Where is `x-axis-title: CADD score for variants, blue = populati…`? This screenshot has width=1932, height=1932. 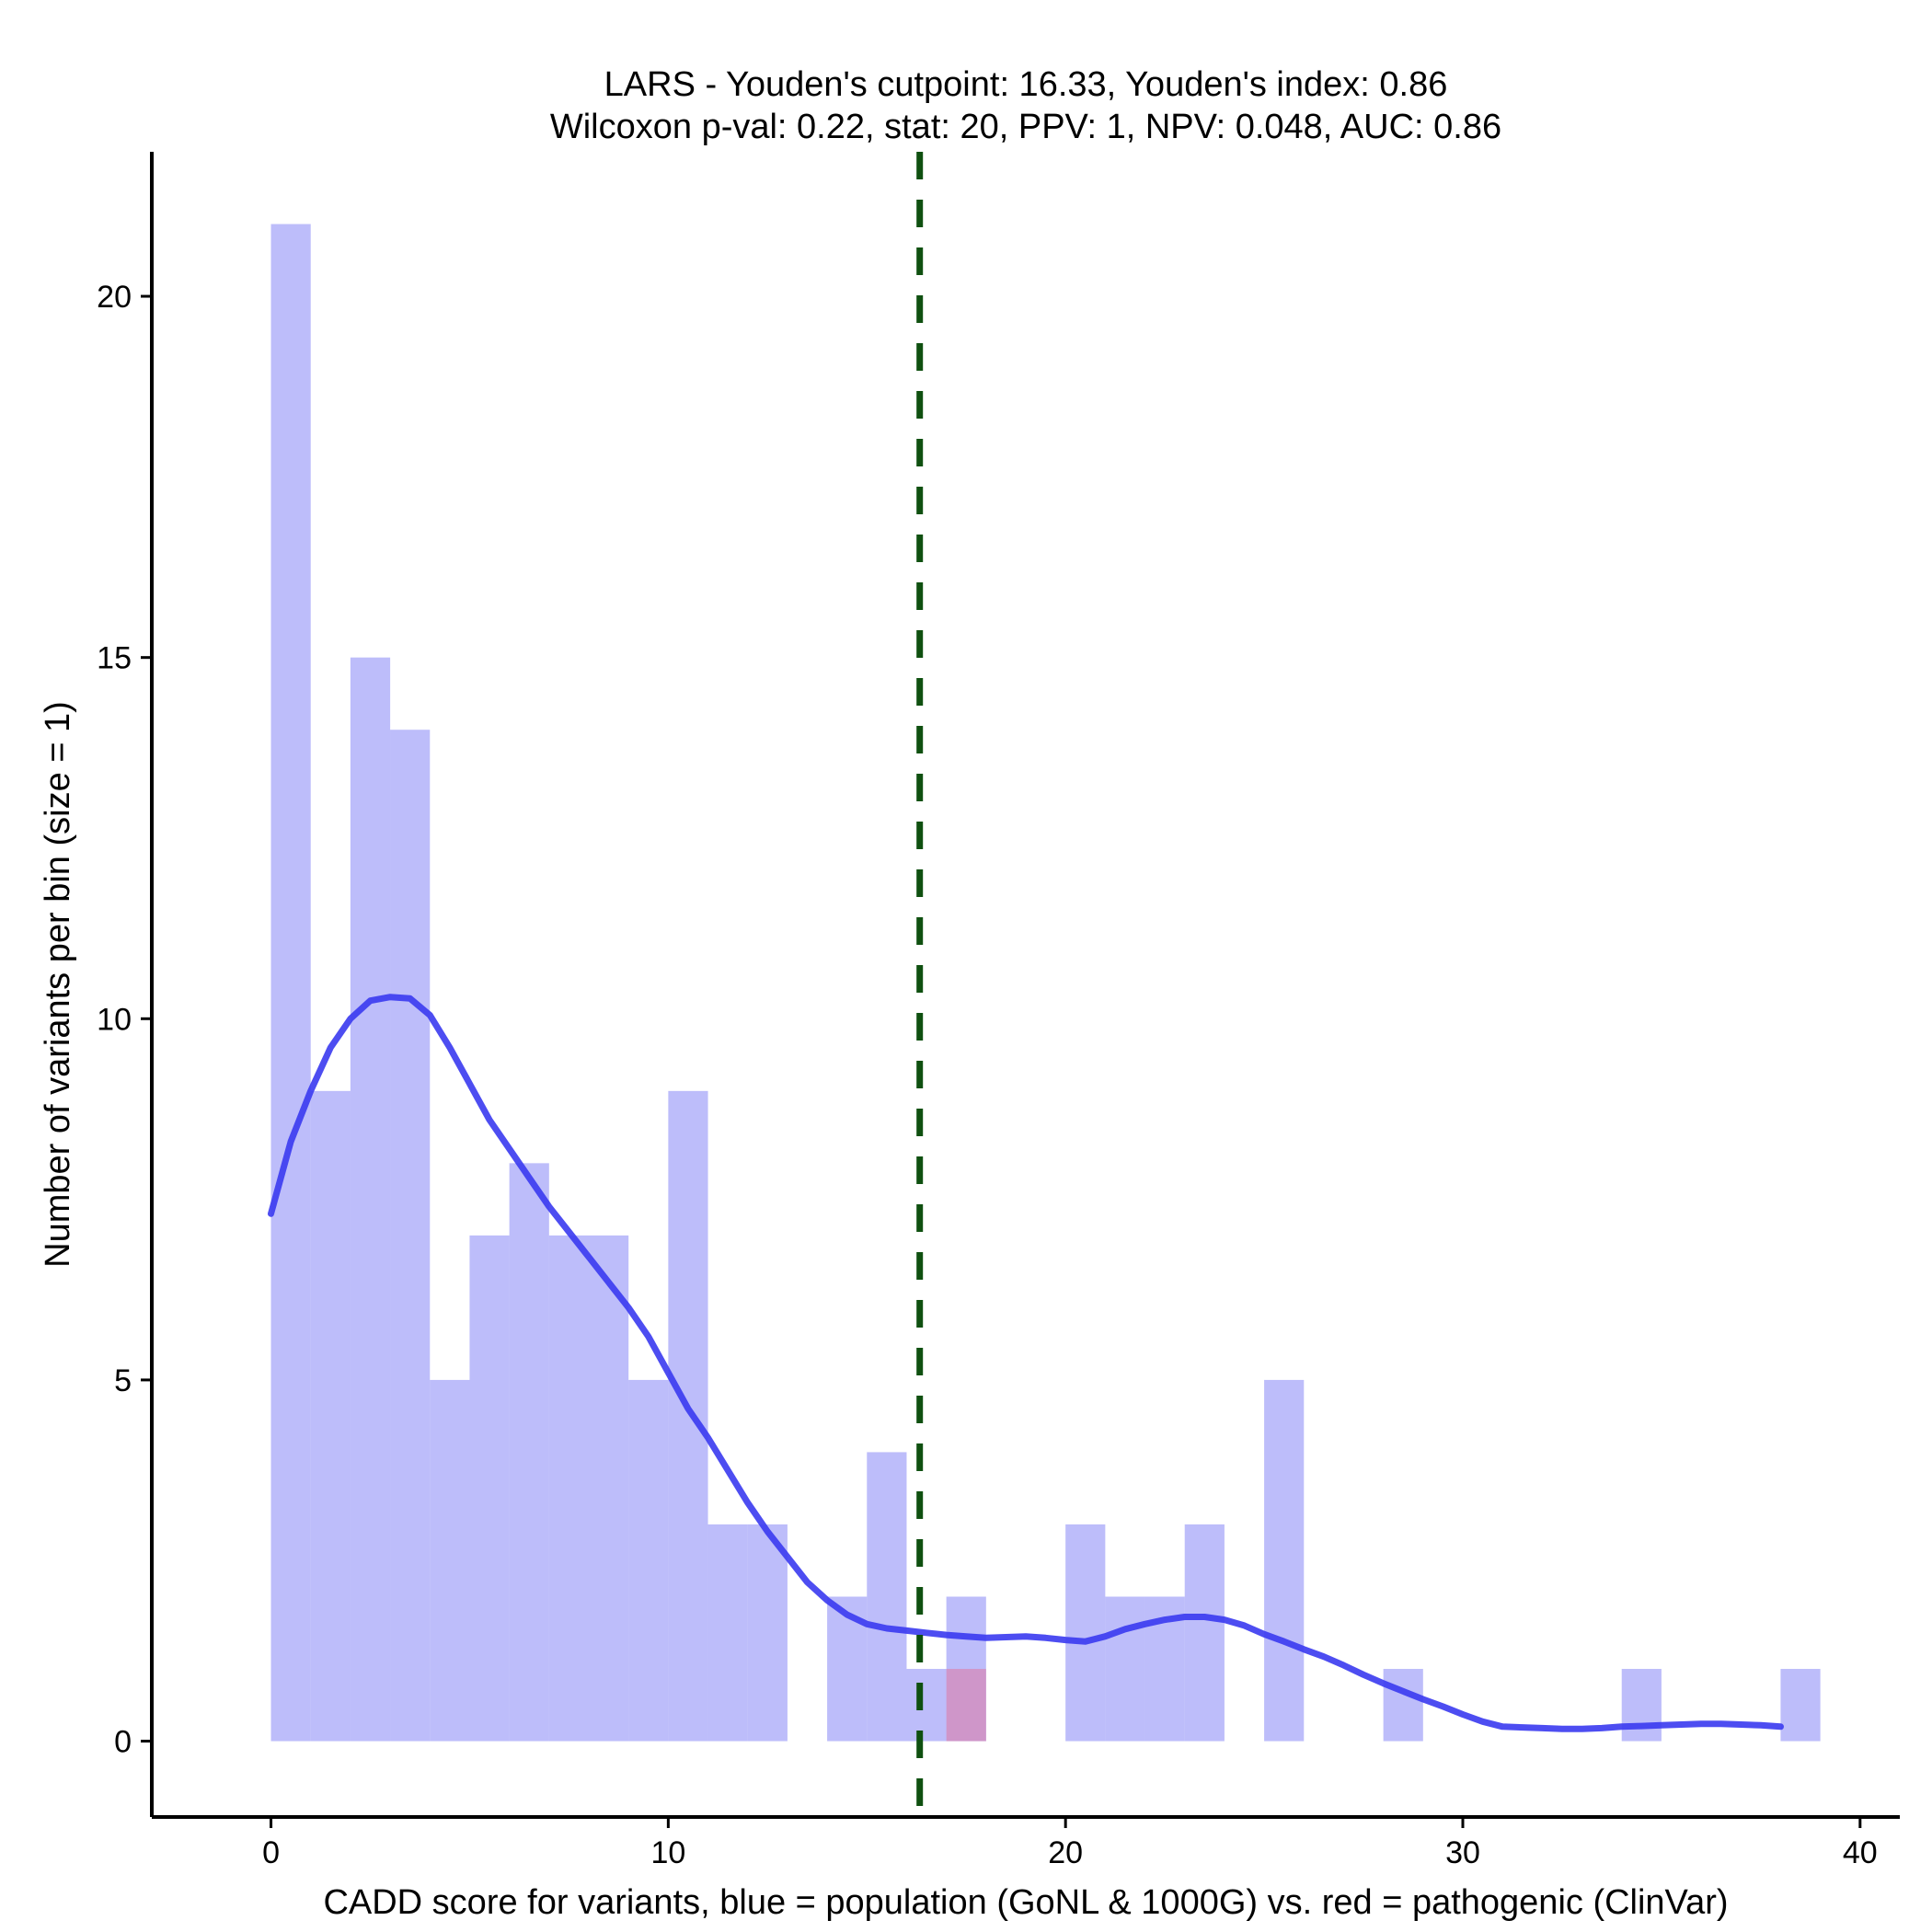 x-axis-title: CADD score for variants, blue = populati… is located at coordinates (1025, 1902).